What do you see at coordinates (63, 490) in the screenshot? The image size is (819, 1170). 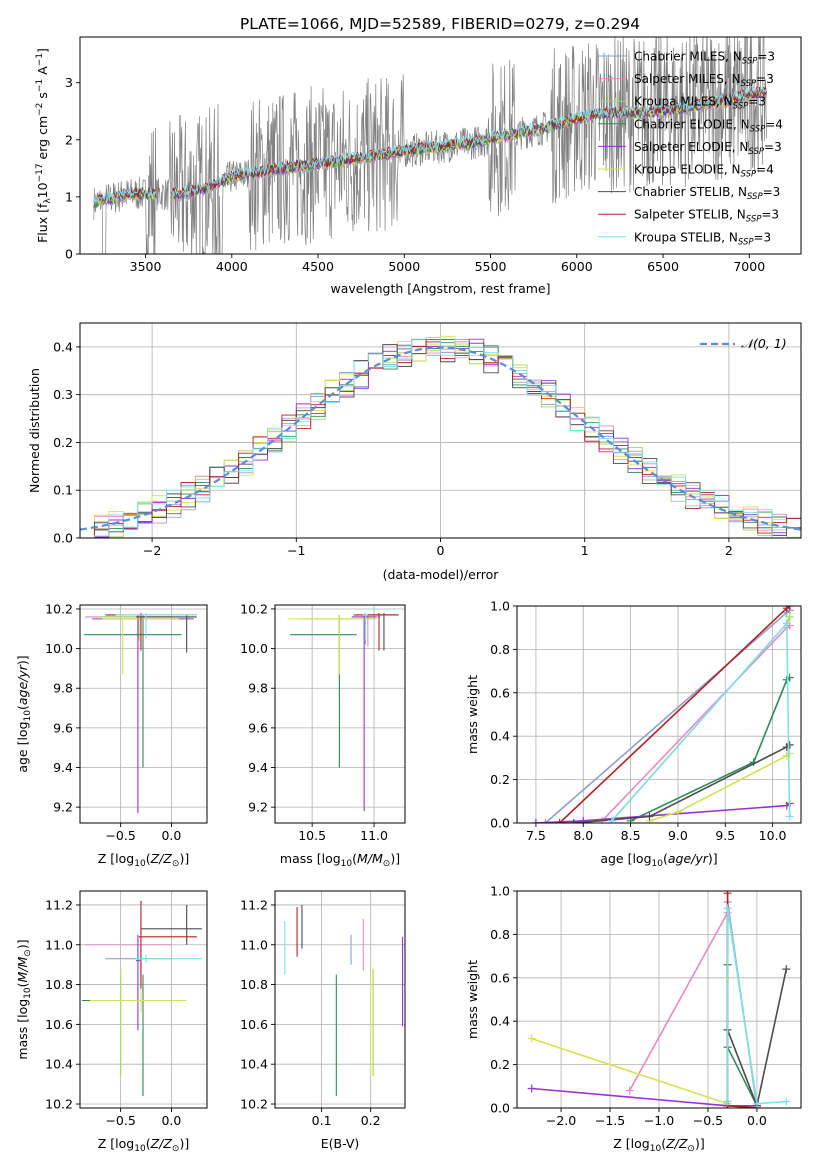 I see `y-tick-label: 0.1` at bounding box center [63, 490].